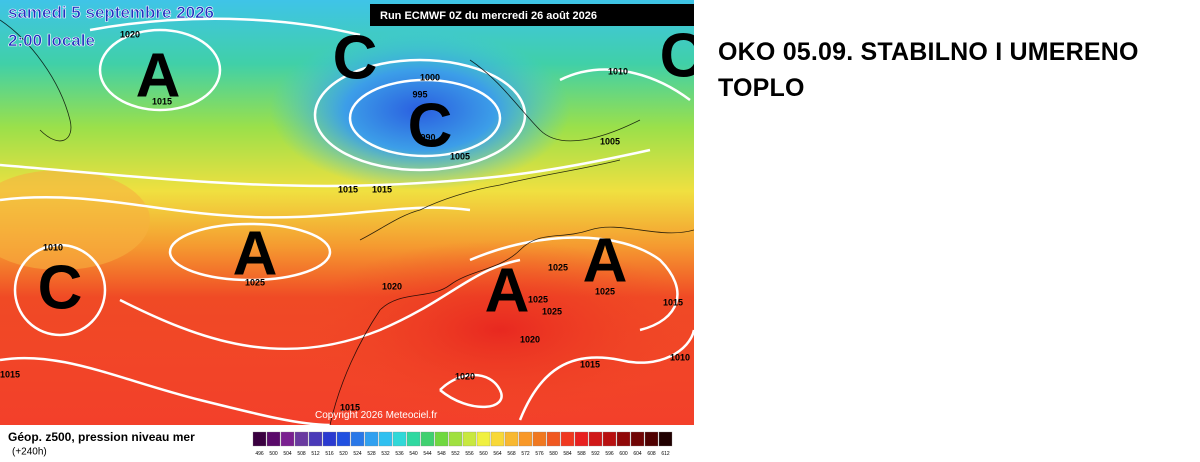 This screenshot has height=462, width=1200. I want to click on legend-label: 576, so click(539, 454).